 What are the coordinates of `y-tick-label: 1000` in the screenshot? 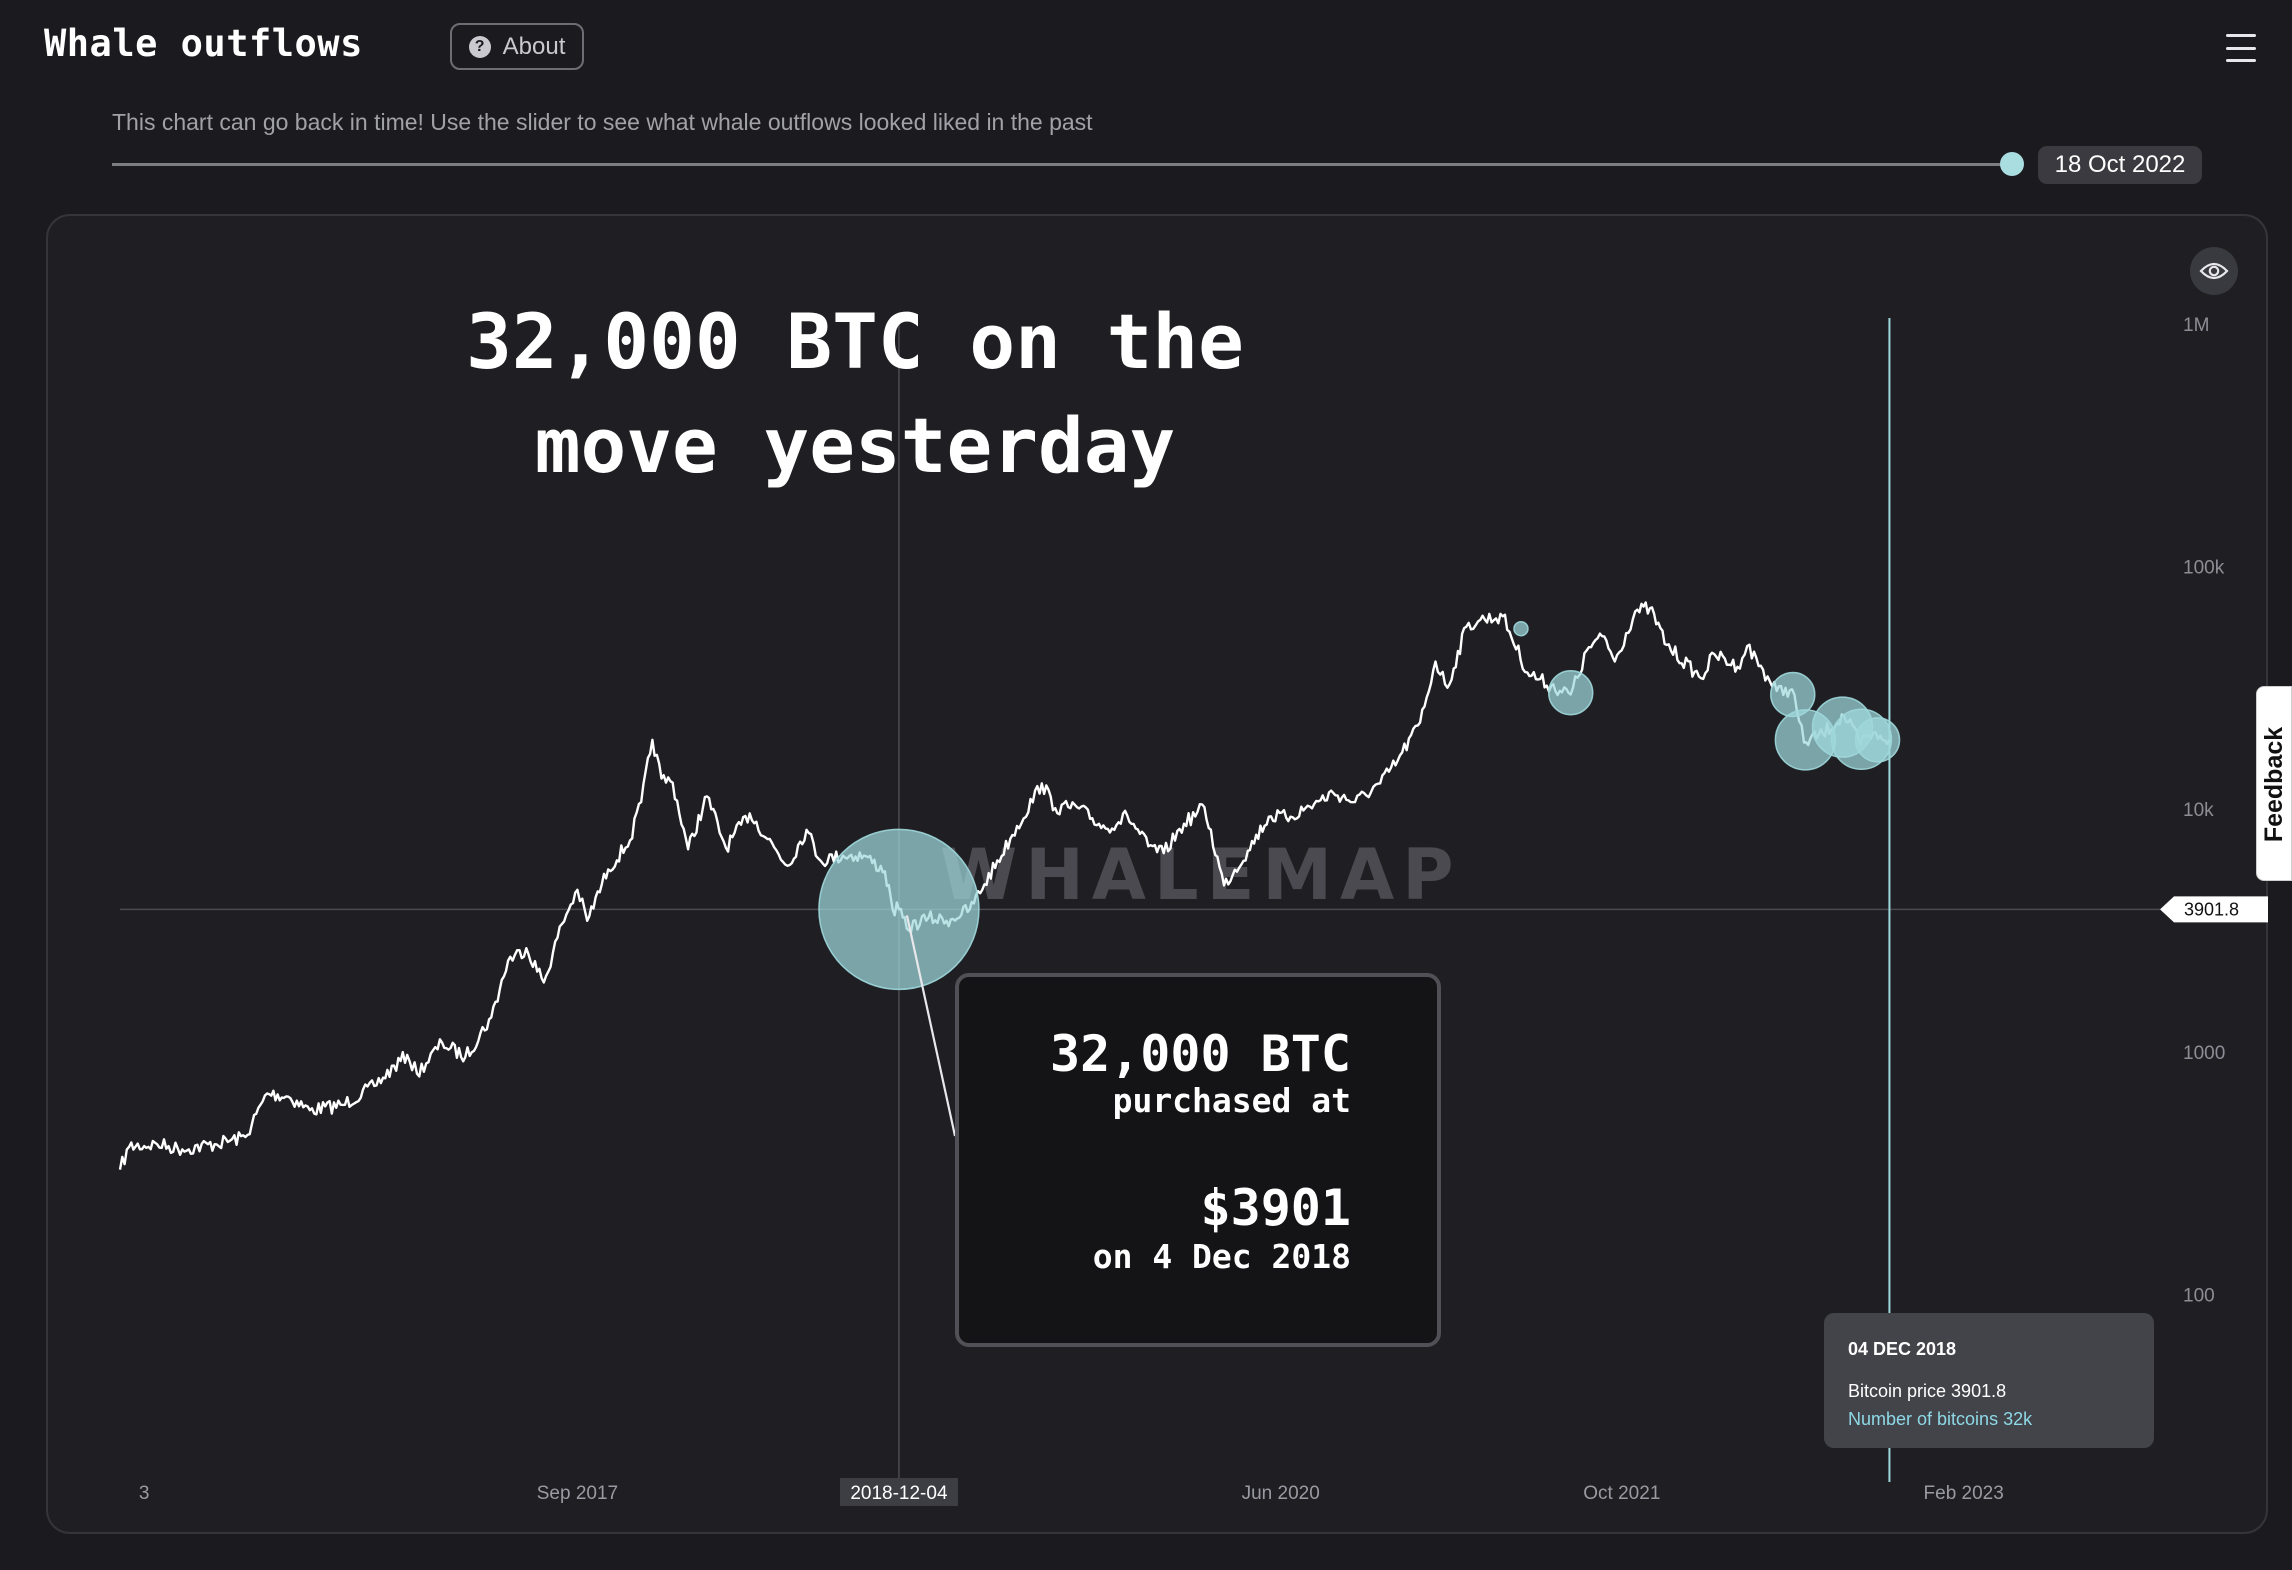 It's located at (2204, 1053).